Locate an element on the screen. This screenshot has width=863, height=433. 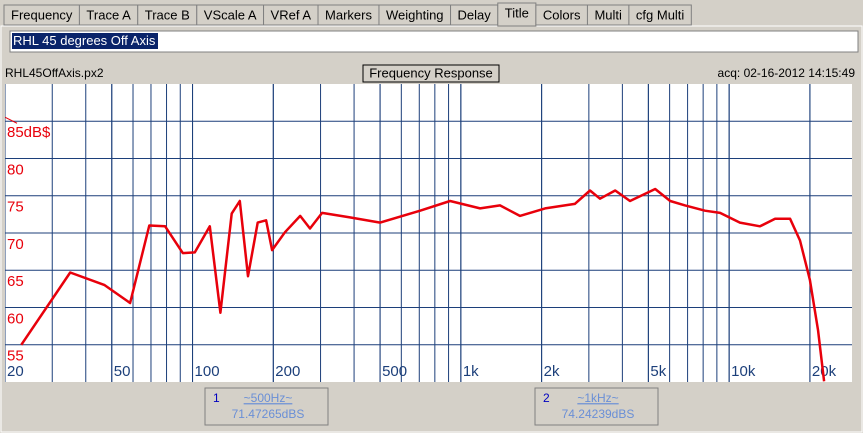
marker-level: 71.47265dBS is located at coordinates (268, 414).